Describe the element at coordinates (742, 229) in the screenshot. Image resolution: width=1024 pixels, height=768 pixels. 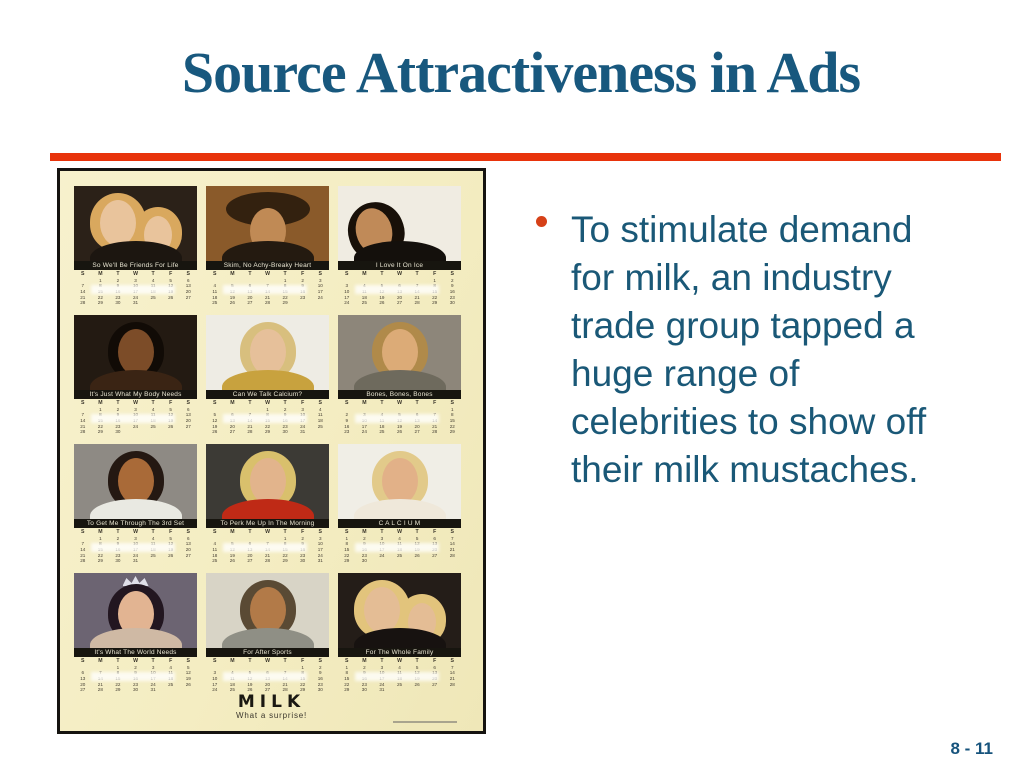
I see `bullet-text-line: To stimulate demand` at that location.